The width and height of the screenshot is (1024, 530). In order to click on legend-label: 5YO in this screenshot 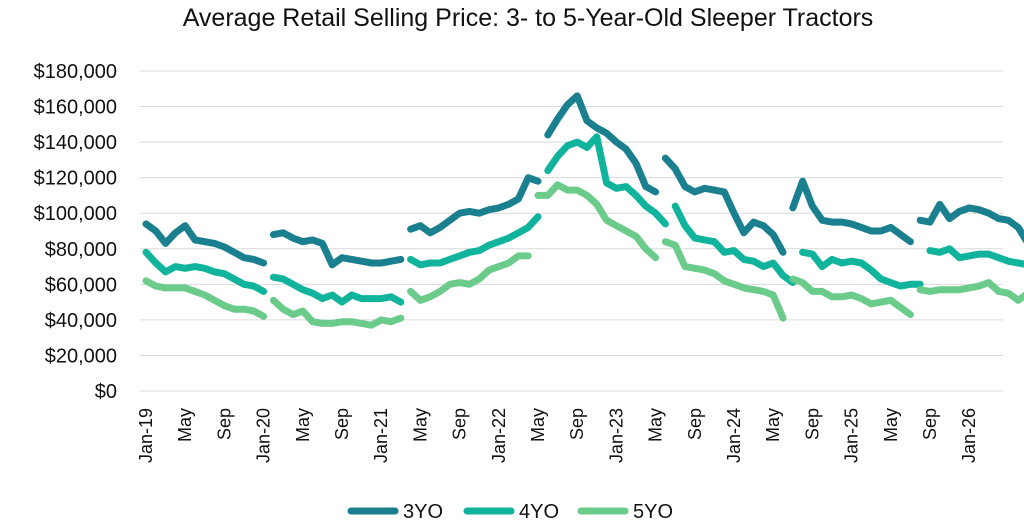, I will do `click(653, 512)`.